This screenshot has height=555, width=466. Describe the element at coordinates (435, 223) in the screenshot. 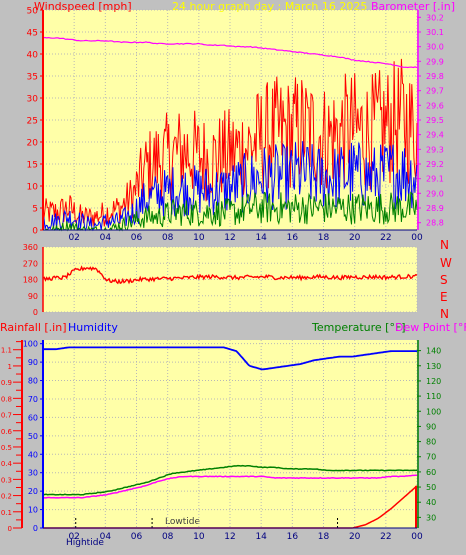

I see `barometer-tick-label: 28.8` at that location.